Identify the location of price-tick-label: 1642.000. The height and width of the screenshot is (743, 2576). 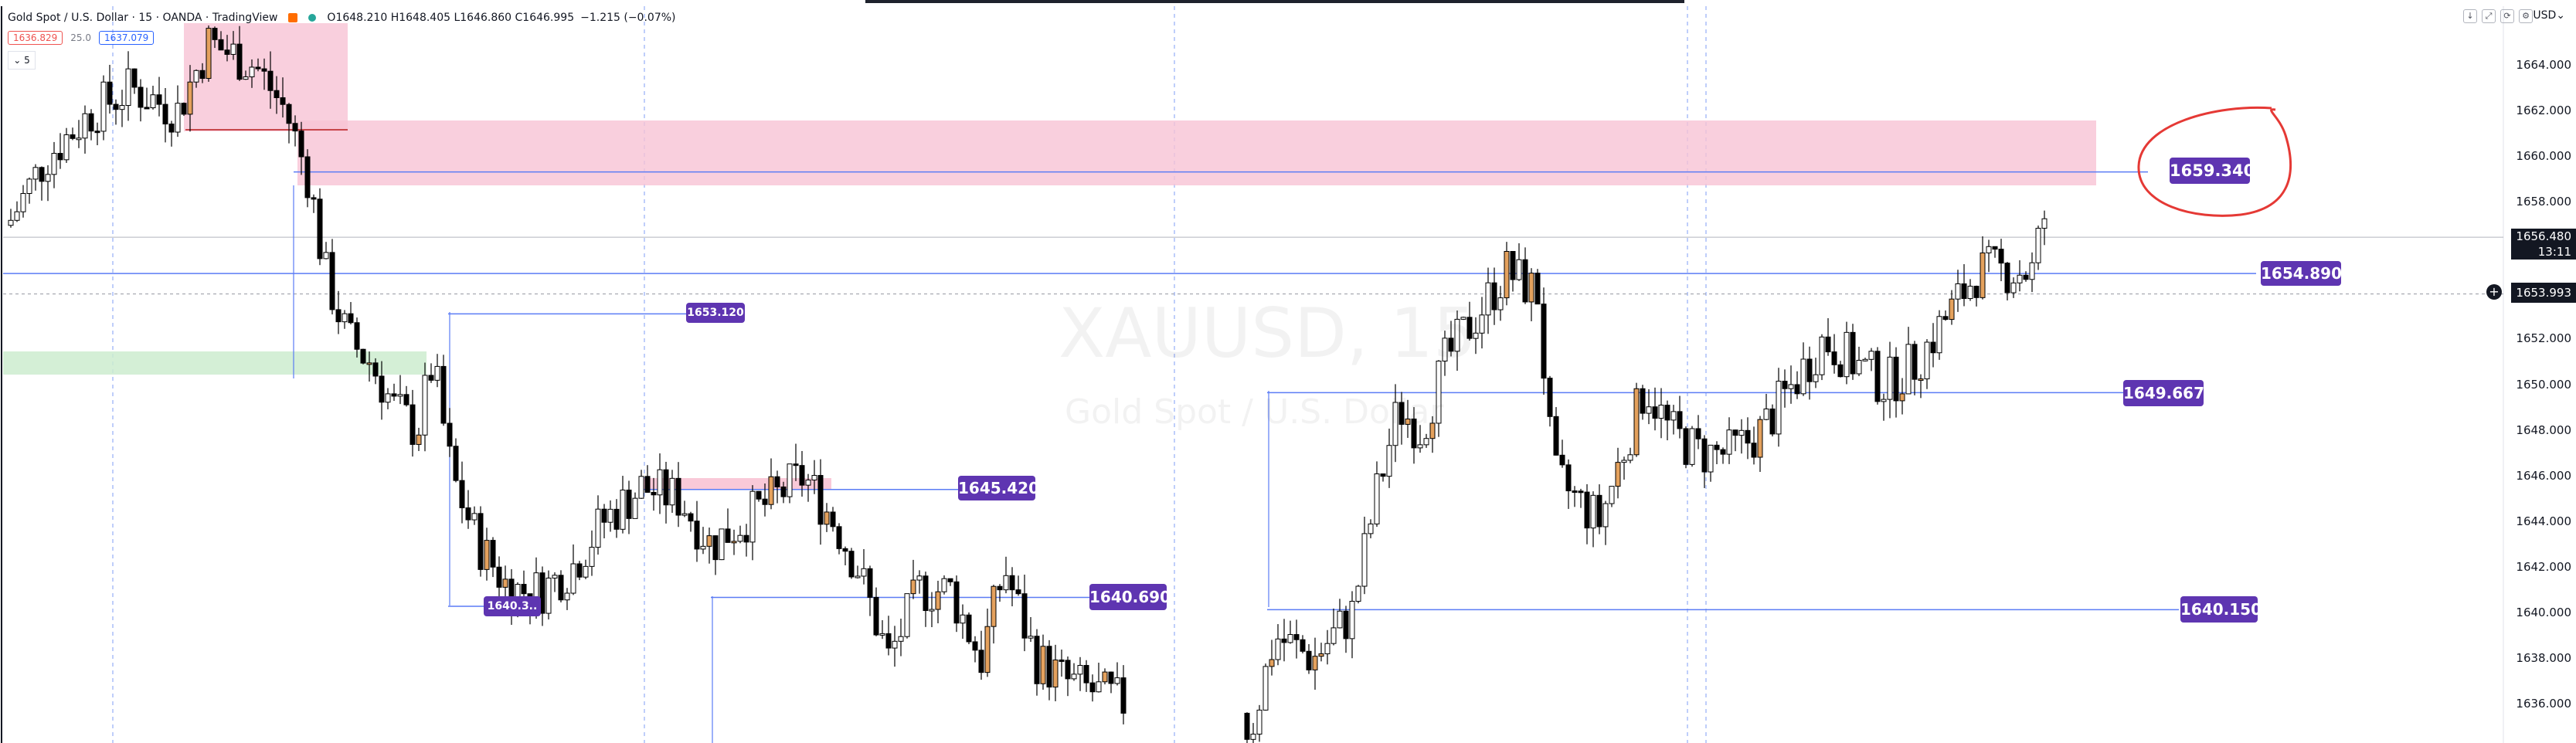
(2543, 566).